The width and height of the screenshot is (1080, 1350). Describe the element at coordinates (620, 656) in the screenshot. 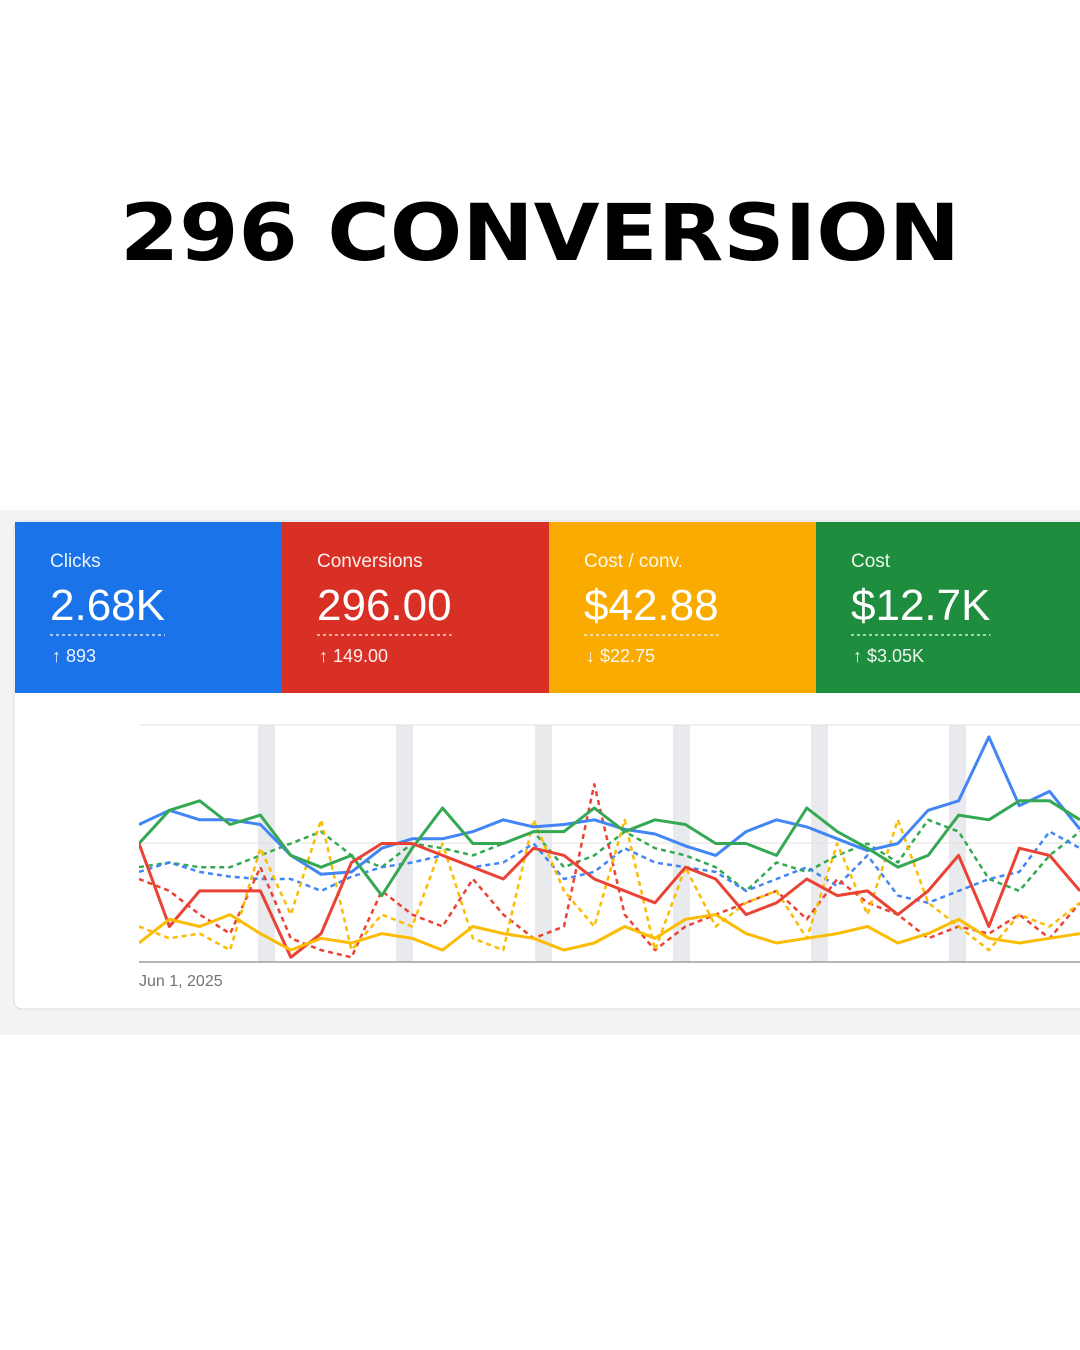

I see `metric-change: ↓ $22.75` at that location.